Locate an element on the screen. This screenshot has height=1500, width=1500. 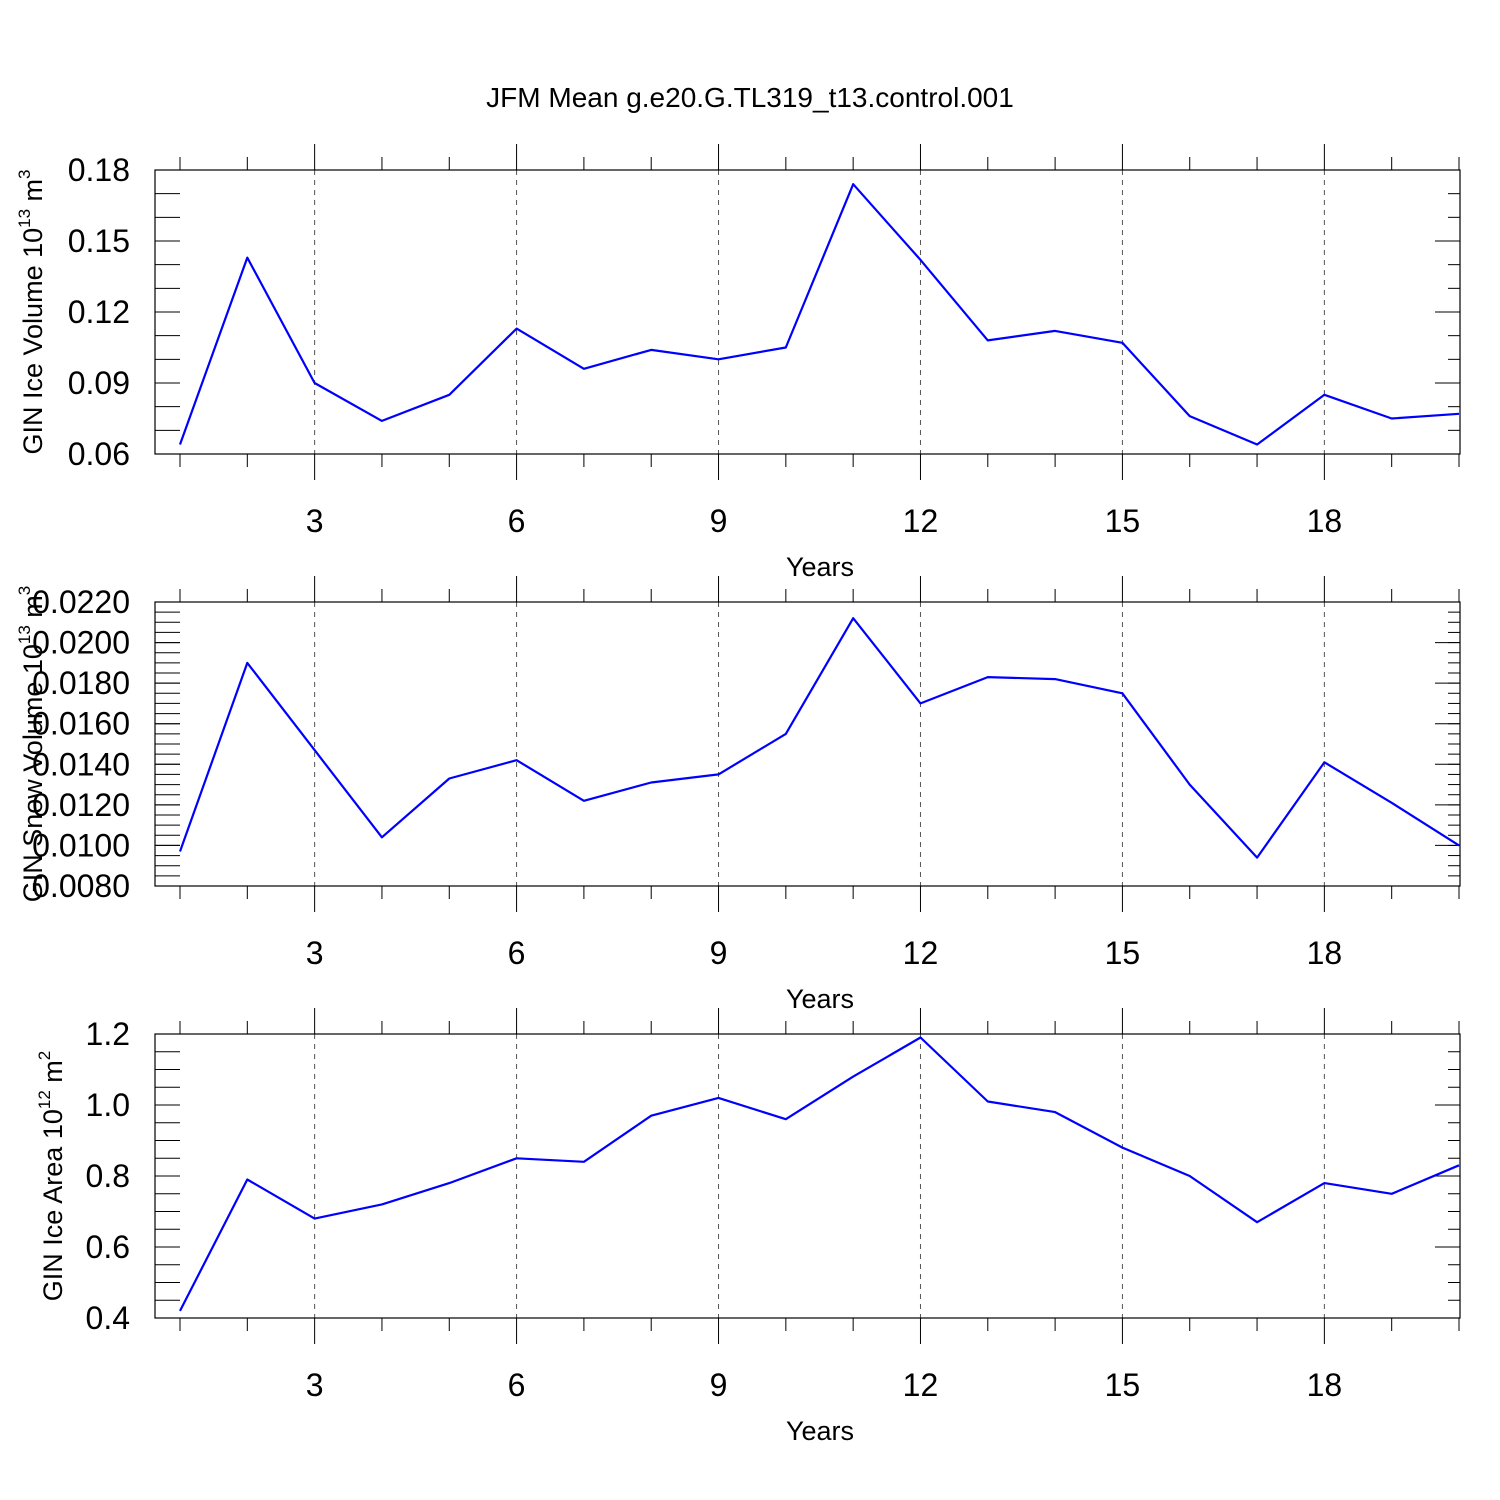
y-tick-label: 0.15 is located at coordinates (99, 241).